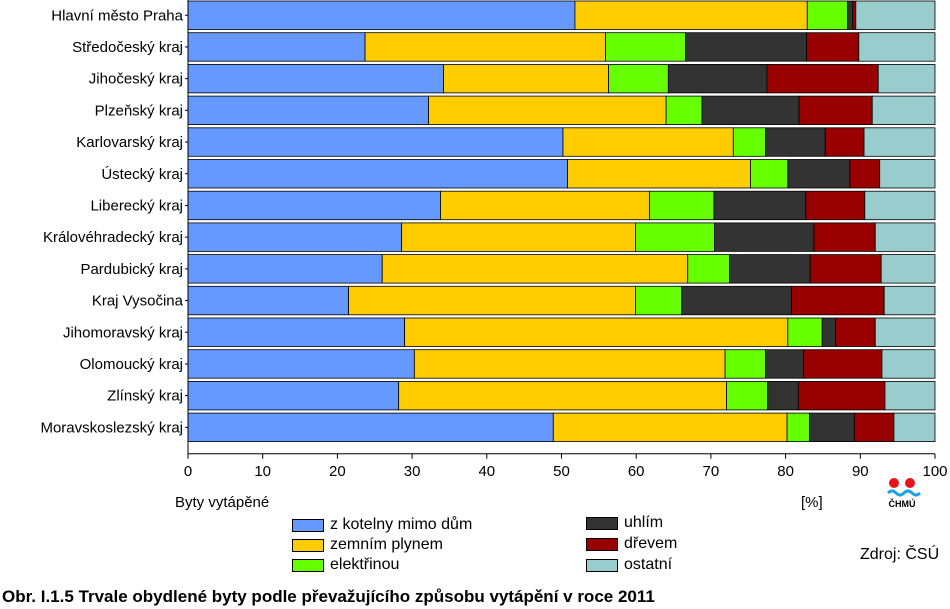  What do you see at coordinates (188, 471) in the screenshot?
I see `x-tick-label: 0` at bounding box center [188, 471].